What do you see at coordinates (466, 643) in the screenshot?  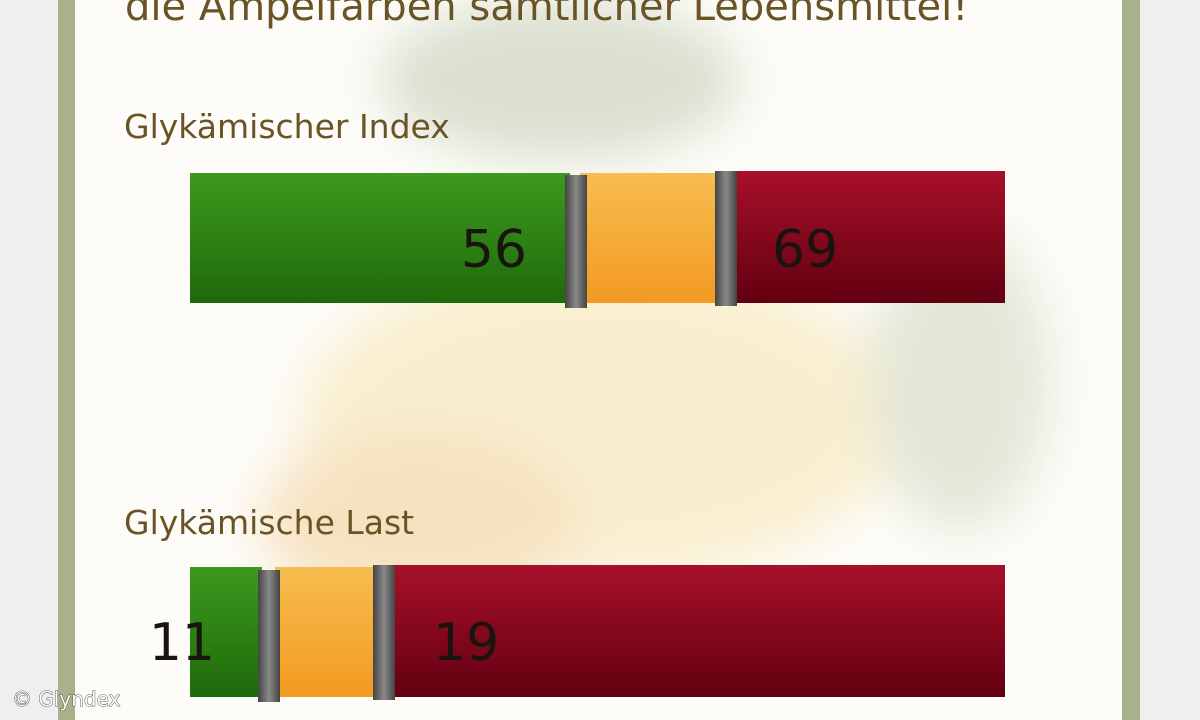 I see `threshold-label: 19` at bounding box center [466, 643].